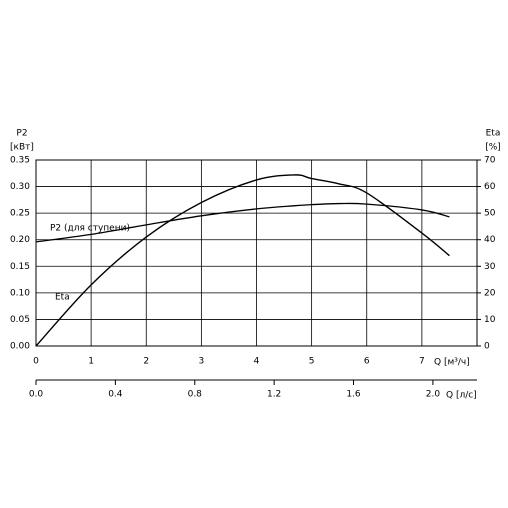 This screenshot has height=508, width=508. What do you see at coordinates (487, 347) in the screenshot?
I see `y2-tick-label: 0` at bounding box center [487, 347].